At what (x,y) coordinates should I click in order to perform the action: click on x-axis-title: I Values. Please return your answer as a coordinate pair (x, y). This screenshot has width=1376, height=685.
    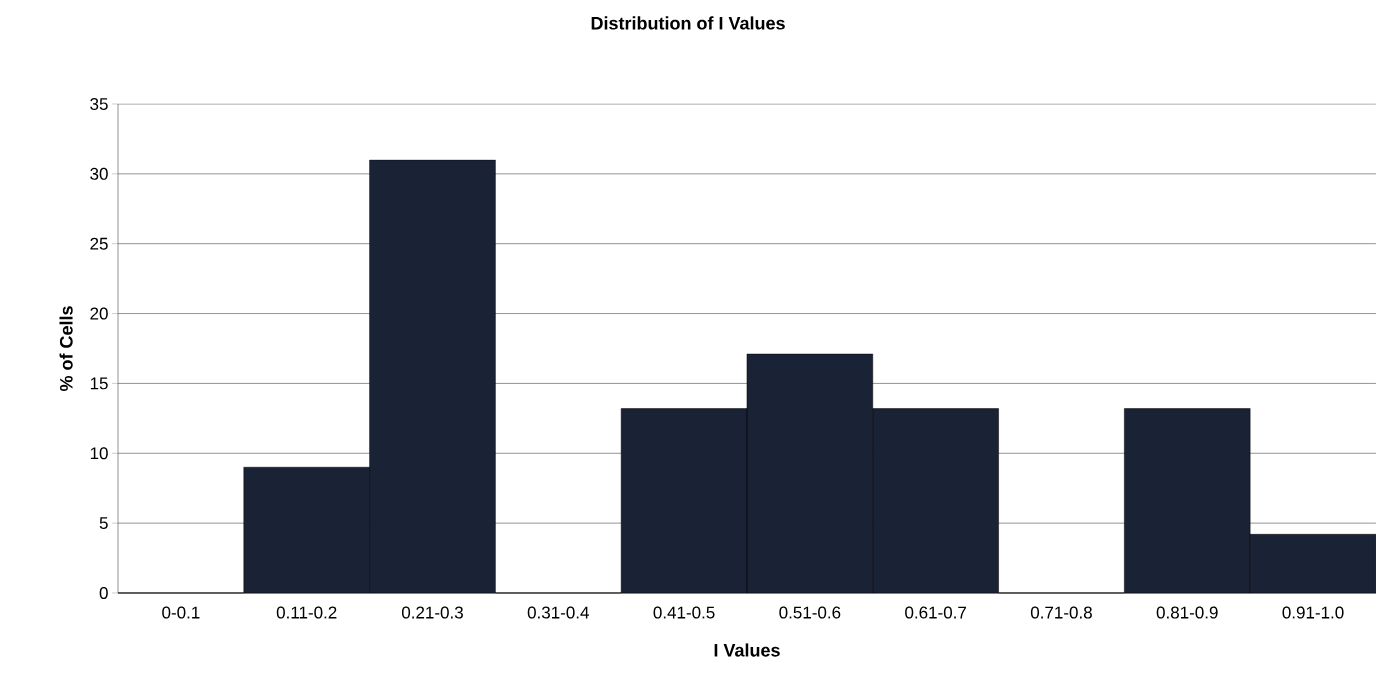
    Looking at the image, I should click on (747, 650).